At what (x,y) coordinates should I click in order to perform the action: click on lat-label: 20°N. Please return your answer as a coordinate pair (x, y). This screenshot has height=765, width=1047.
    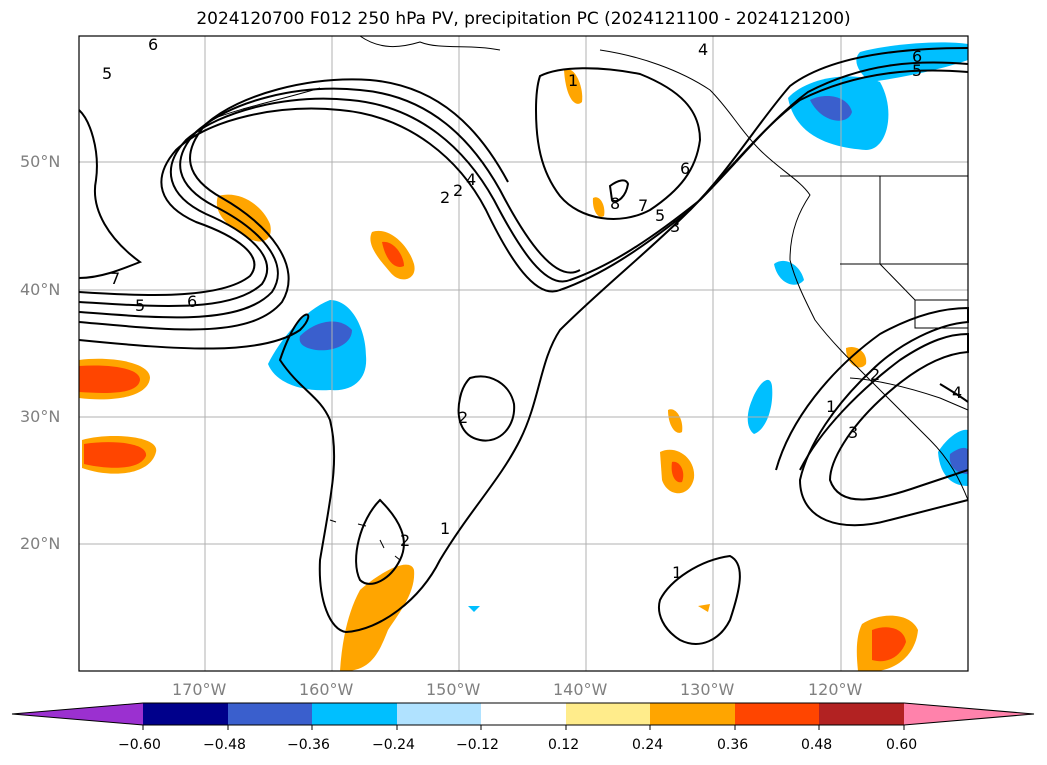
    Looking at the image, I should click on (40, 543).